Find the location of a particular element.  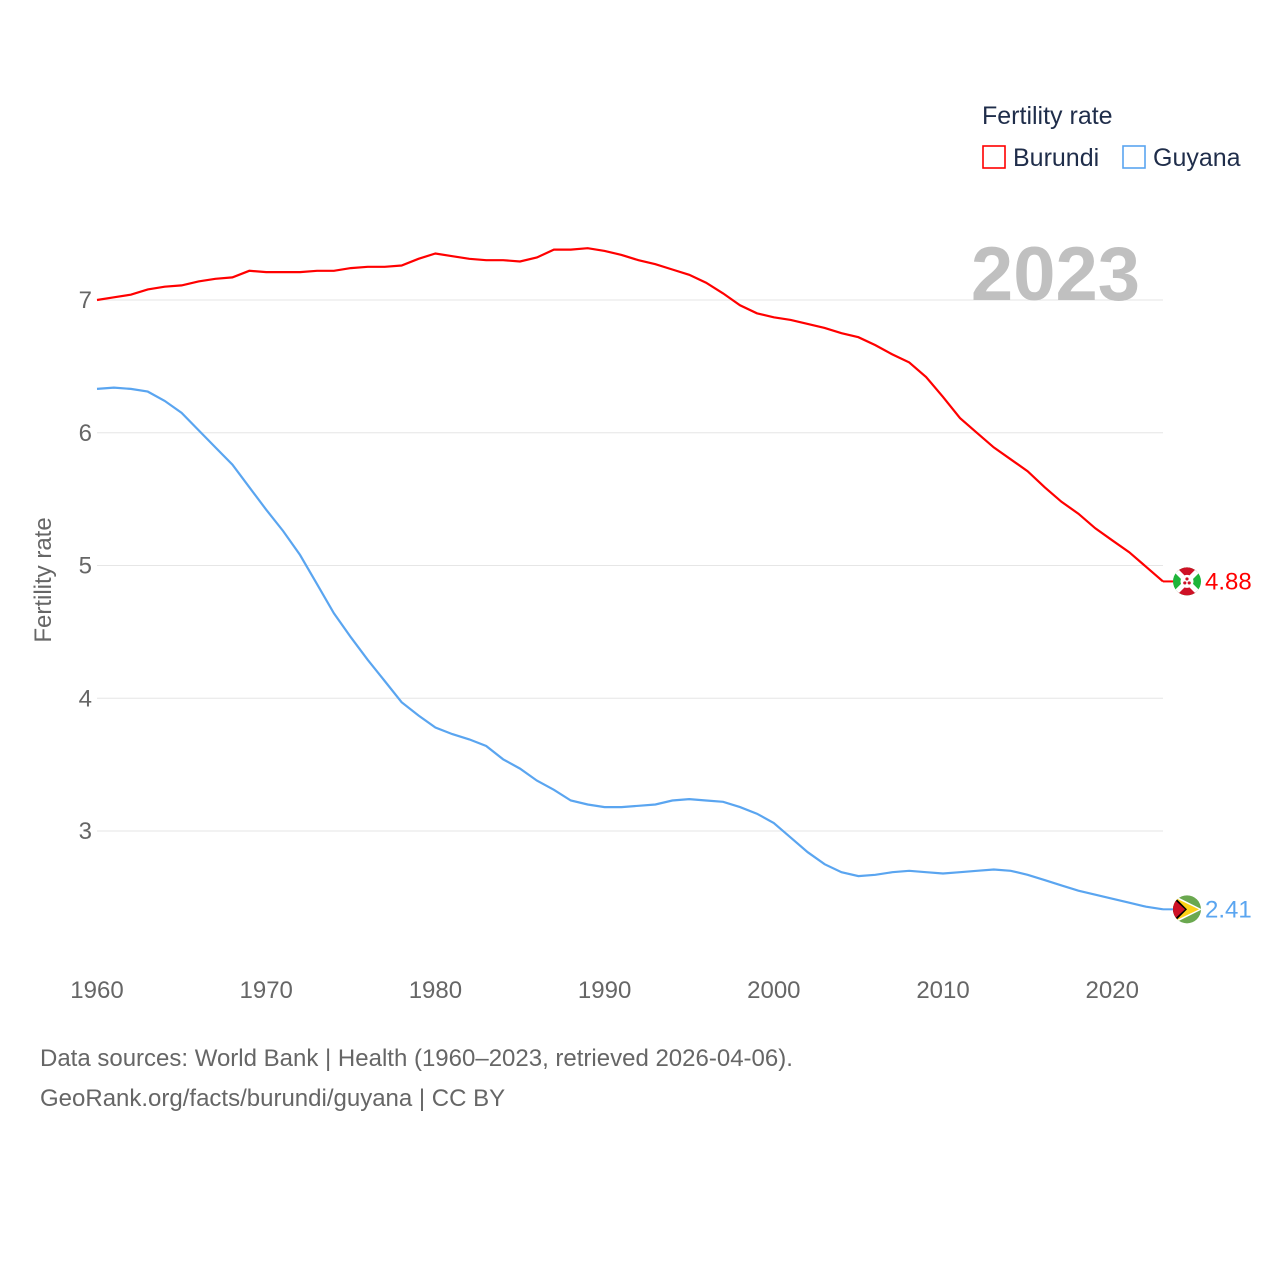

flag-red is located at coordinates (1179, 909).